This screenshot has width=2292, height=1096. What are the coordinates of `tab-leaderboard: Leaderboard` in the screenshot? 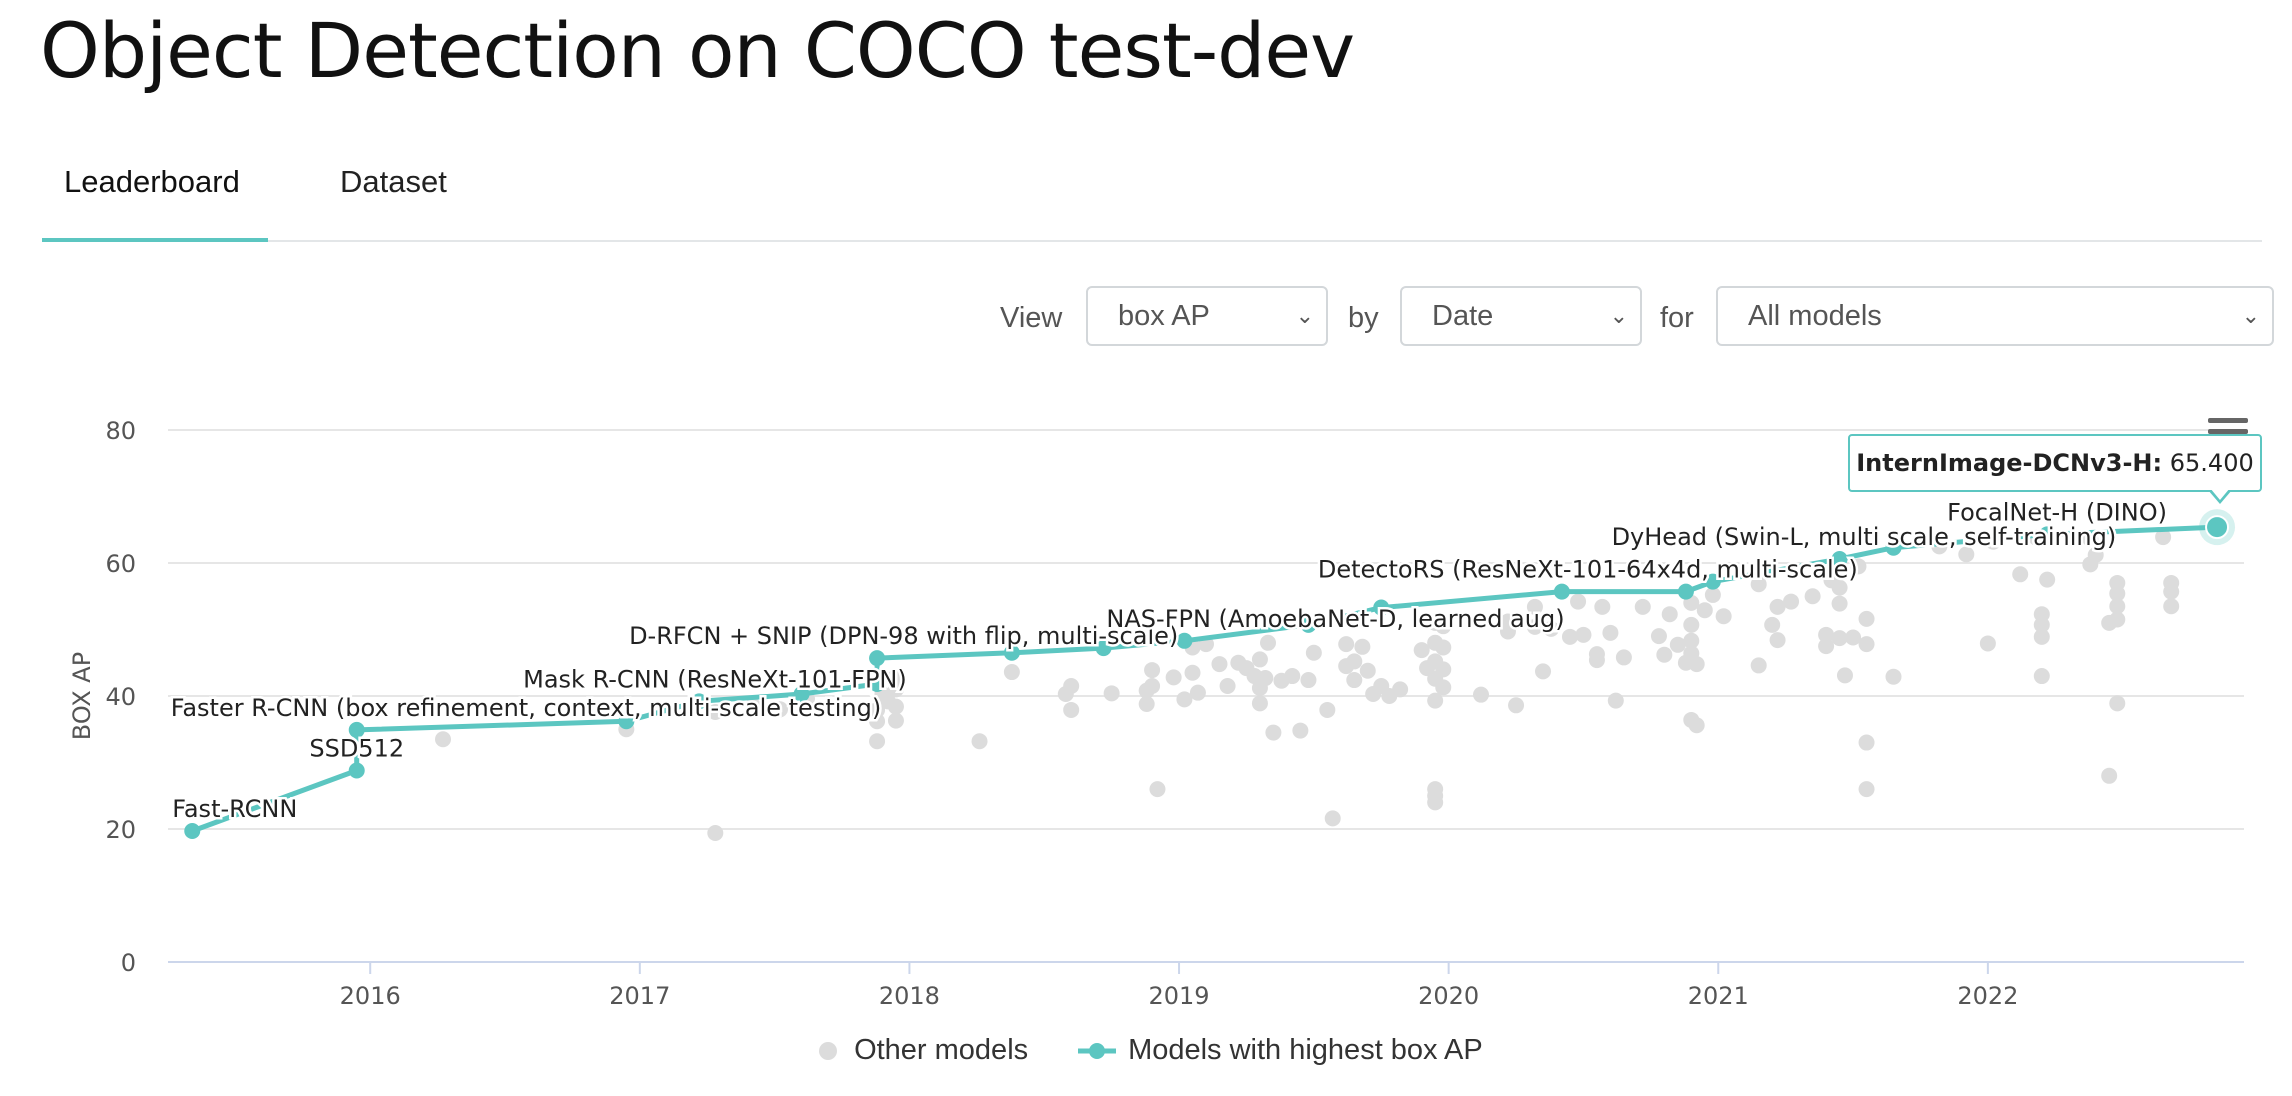 It's located at (152, 181).